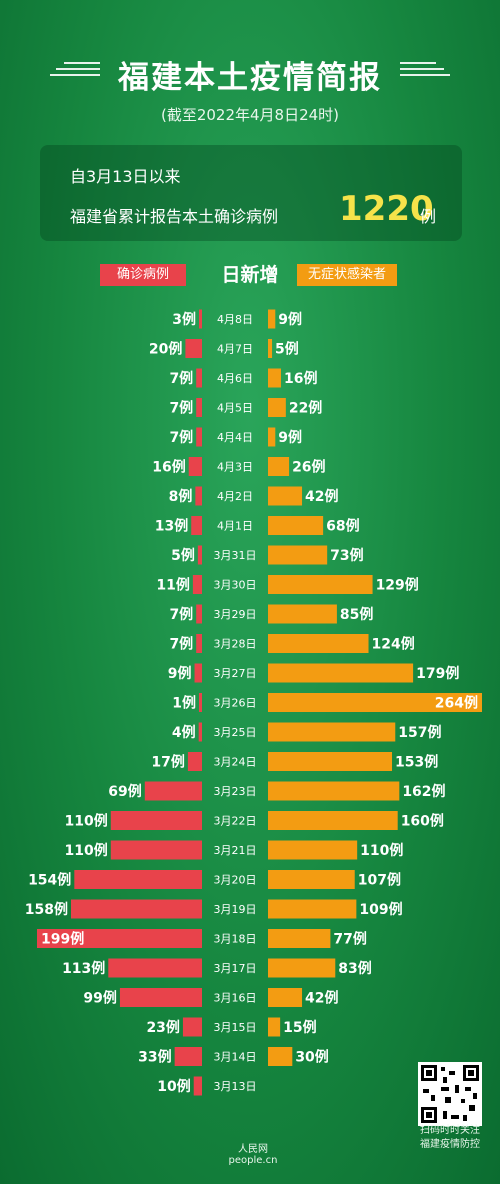 The height and width of the screenshot is (1184, 500). Describe the element at coordinates (173, 1086) in the screenshot. I see `confirmed-value-label: 10例` at that location.